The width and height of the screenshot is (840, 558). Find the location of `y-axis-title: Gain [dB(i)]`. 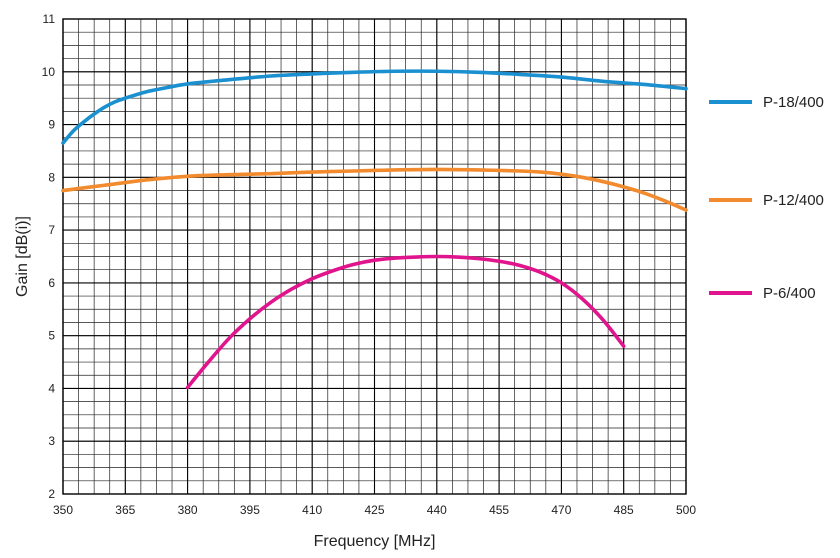

y-axis-title: Gain [dB(i)] is located at coordinates (22, 256).